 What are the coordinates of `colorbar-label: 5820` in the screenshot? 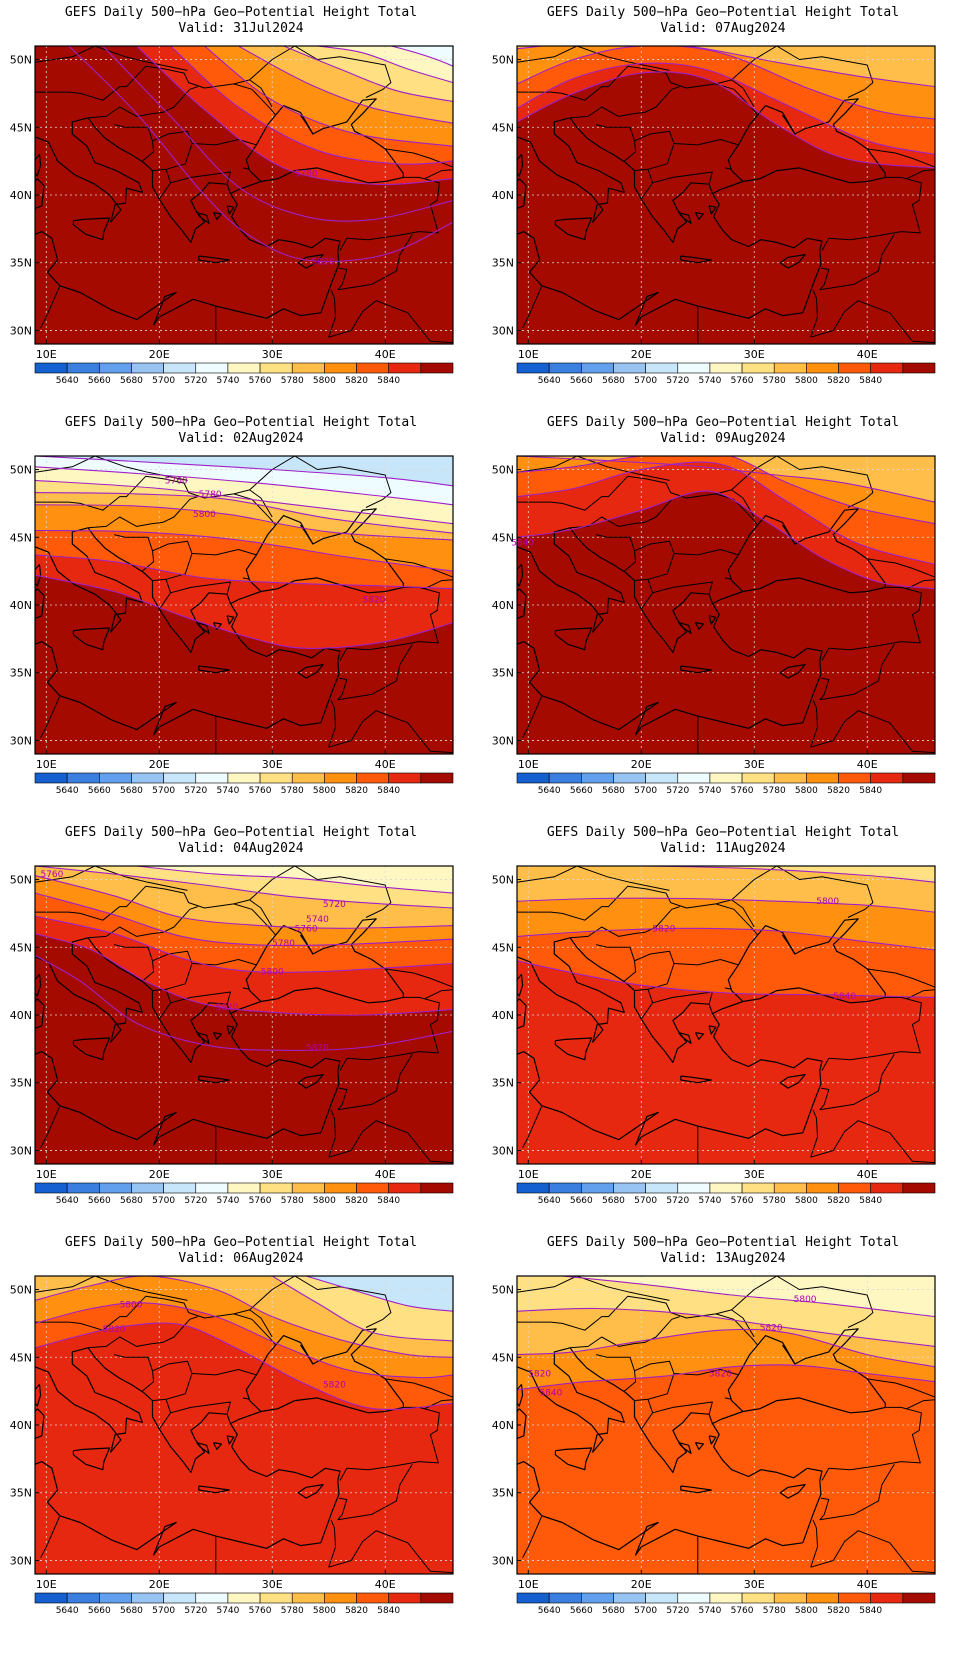 It's located at (356, 1611).